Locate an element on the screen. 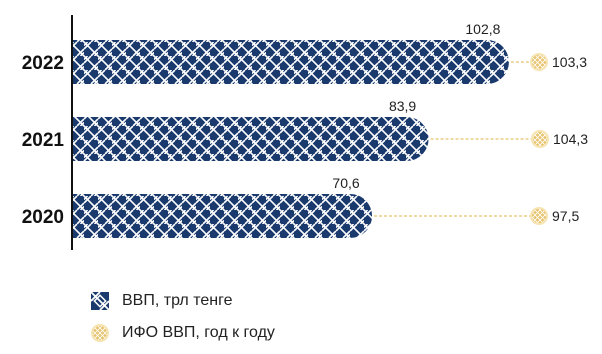  category-label-2022: 2022 is located at coordinates (43, 63).